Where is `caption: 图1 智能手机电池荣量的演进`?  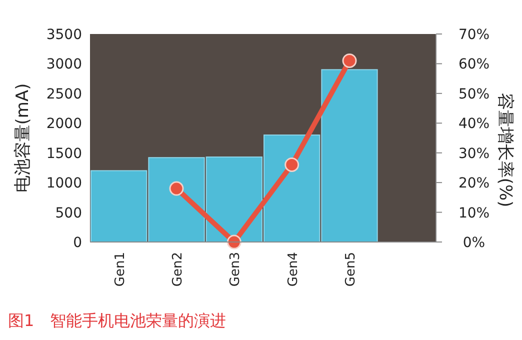 caption: 图1 智能手机电池荣量的演进 is located at coordinates (117, 320).